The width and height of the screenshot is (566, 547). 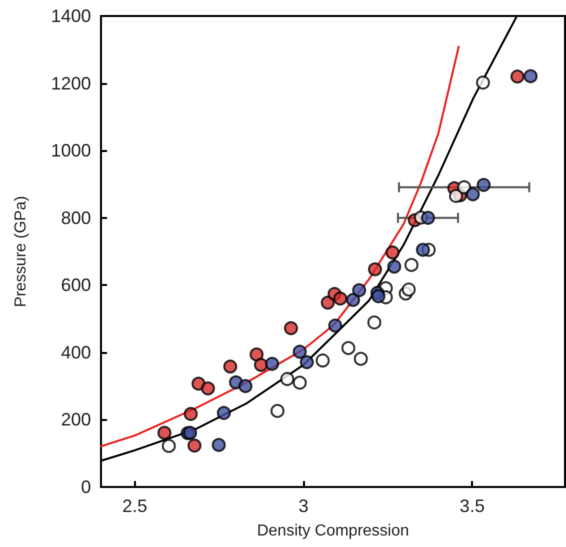 I want to click on x-axis-title: Density Compression, so click(x=333, y=531).